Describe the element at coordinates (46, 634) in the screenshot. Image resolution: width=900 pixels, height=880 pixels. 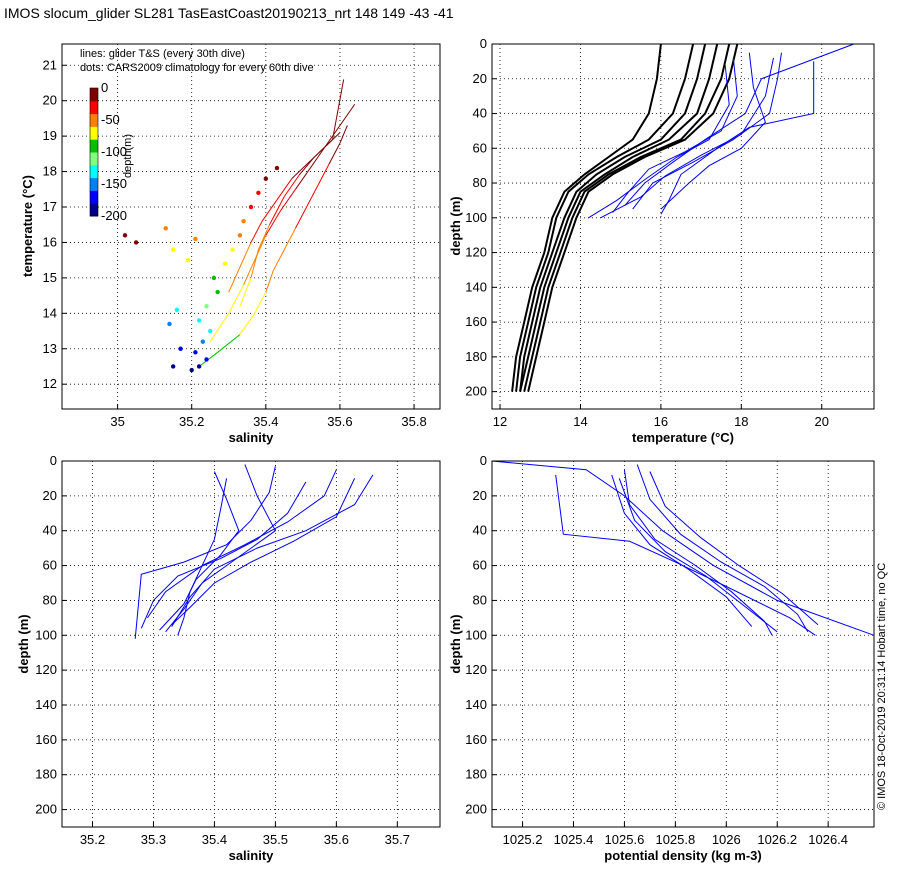
I see `y-tick-label: 100` at that location.